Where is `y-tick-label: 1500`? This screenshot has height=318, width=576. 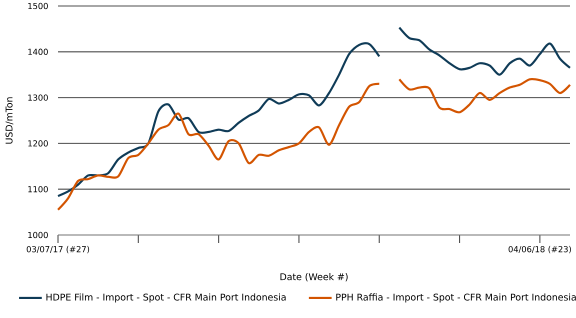
y-tick-label: 1500 is located at coordinates (38, 6).